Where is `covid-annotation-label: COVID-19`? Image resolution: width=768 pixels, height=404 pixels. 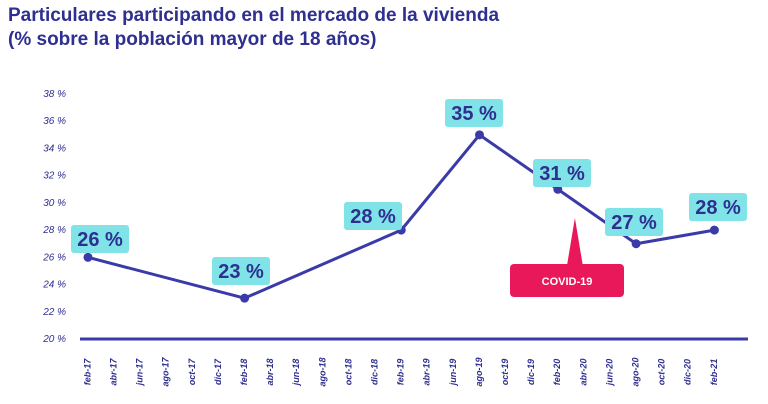
covid-annotation-label: COVID-19 is located at coordinates (567, 282).